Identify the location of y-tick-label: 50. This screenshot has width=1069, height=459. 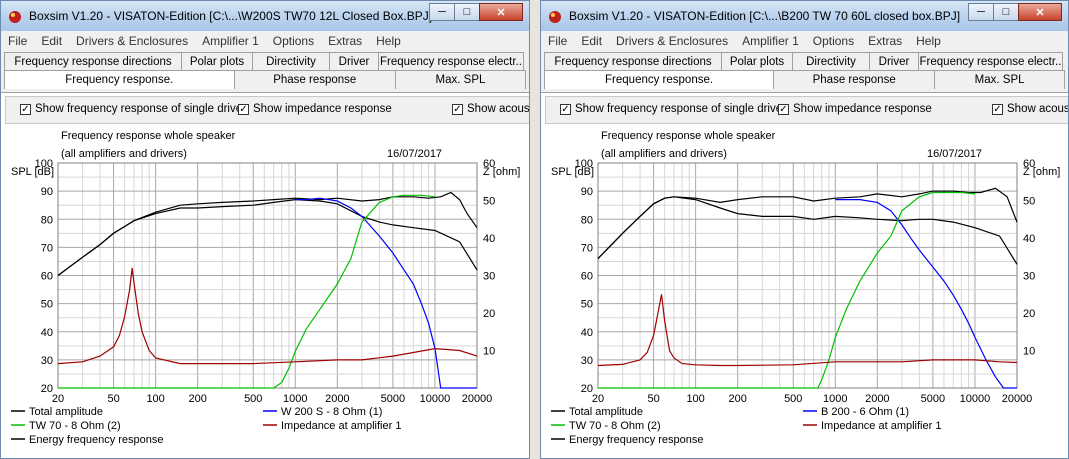
(47, 305).